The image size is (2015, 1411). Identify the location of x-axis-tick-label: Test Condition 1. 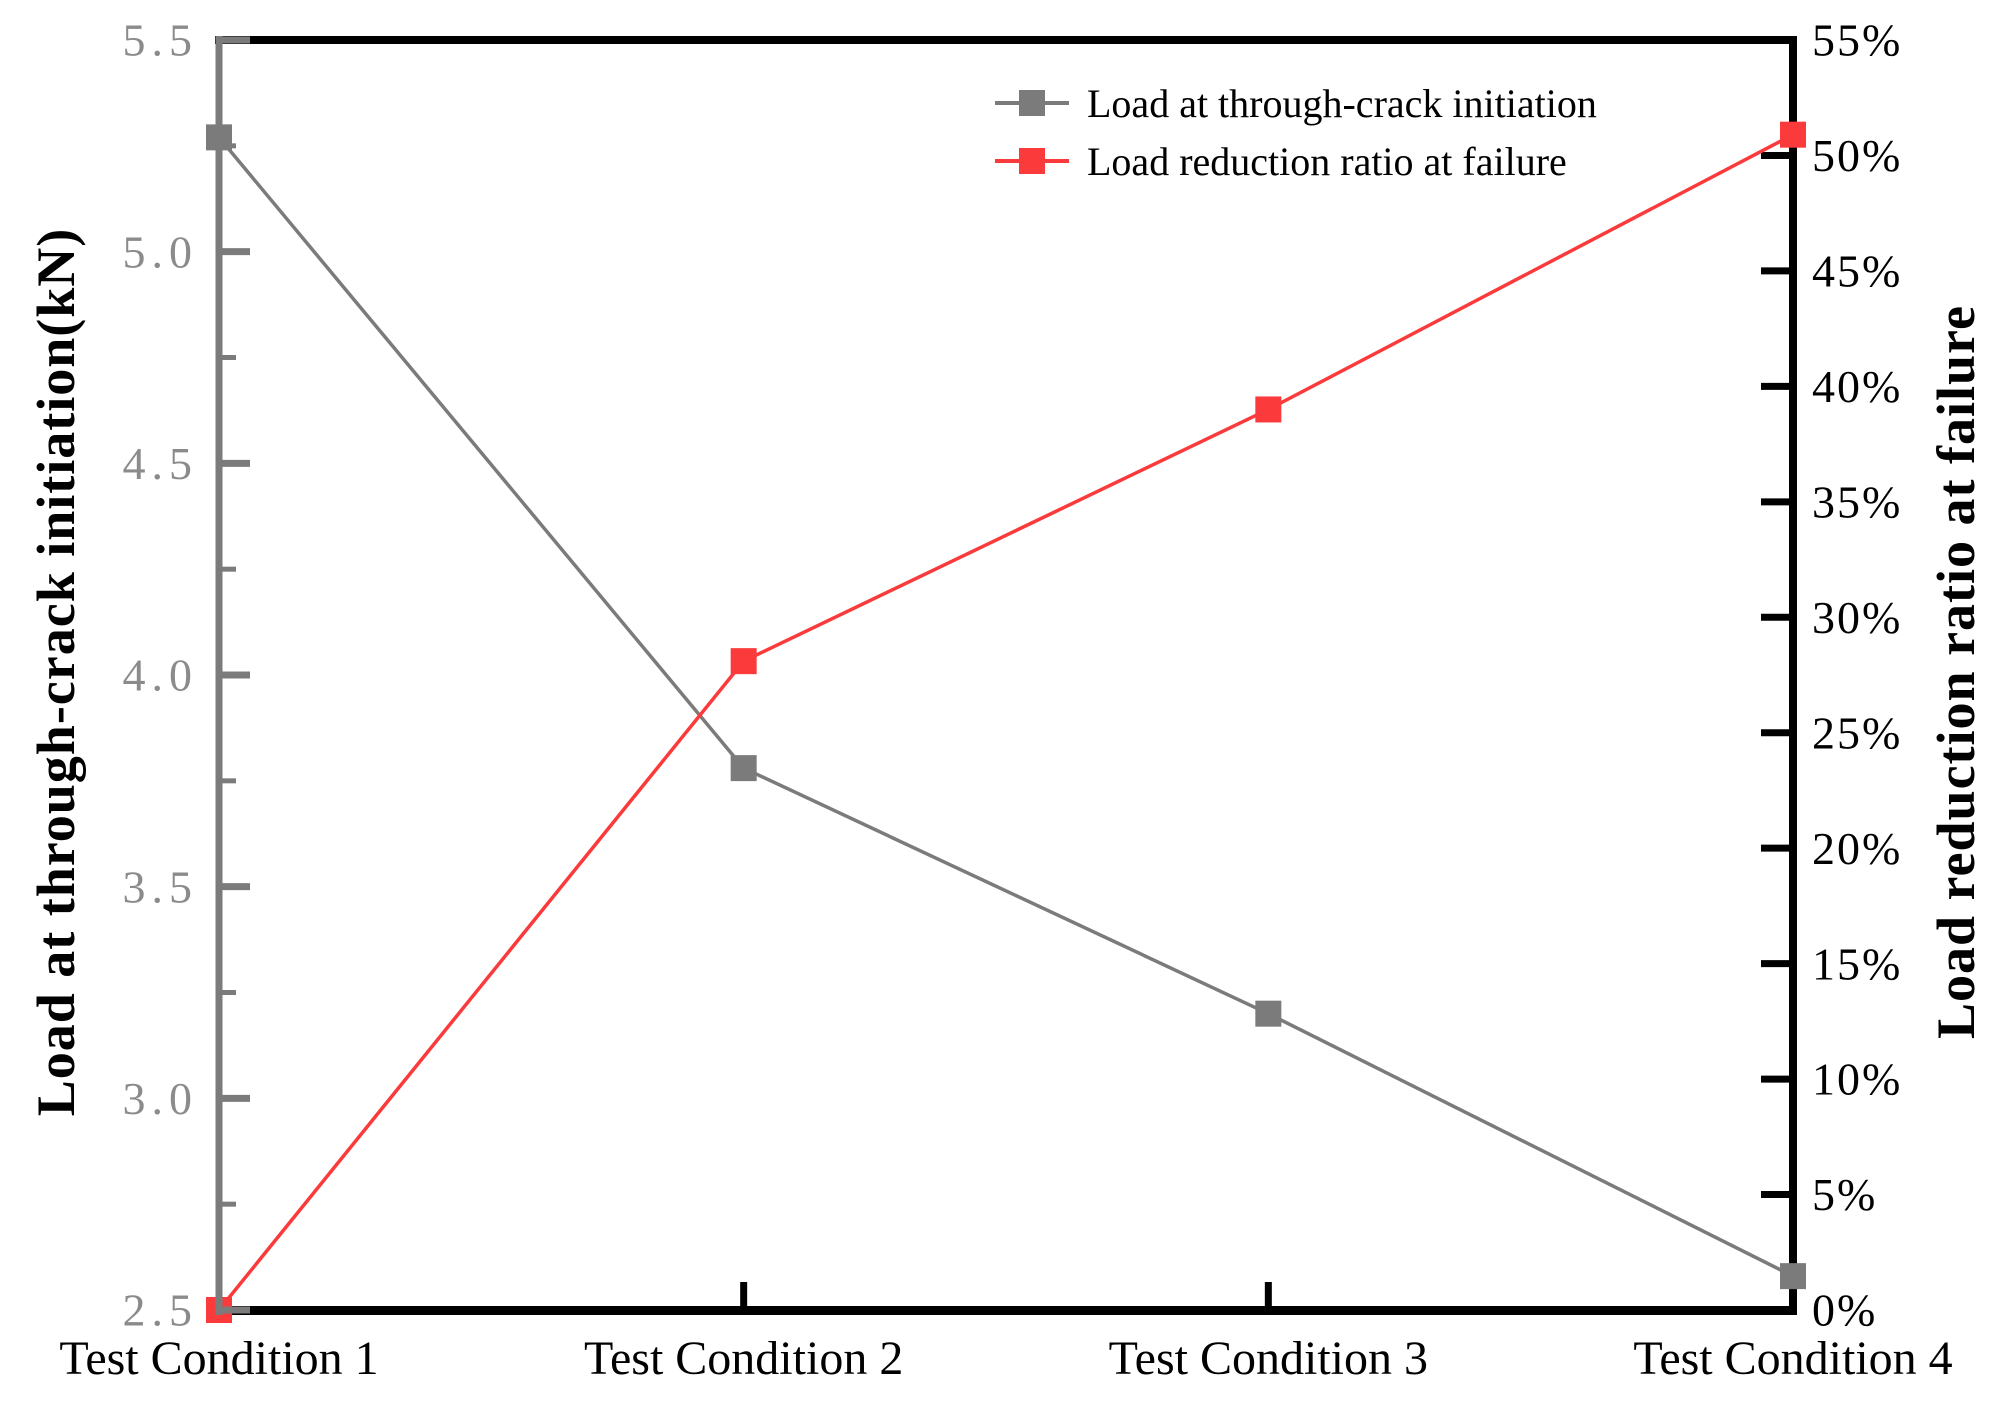
(218, 1358).